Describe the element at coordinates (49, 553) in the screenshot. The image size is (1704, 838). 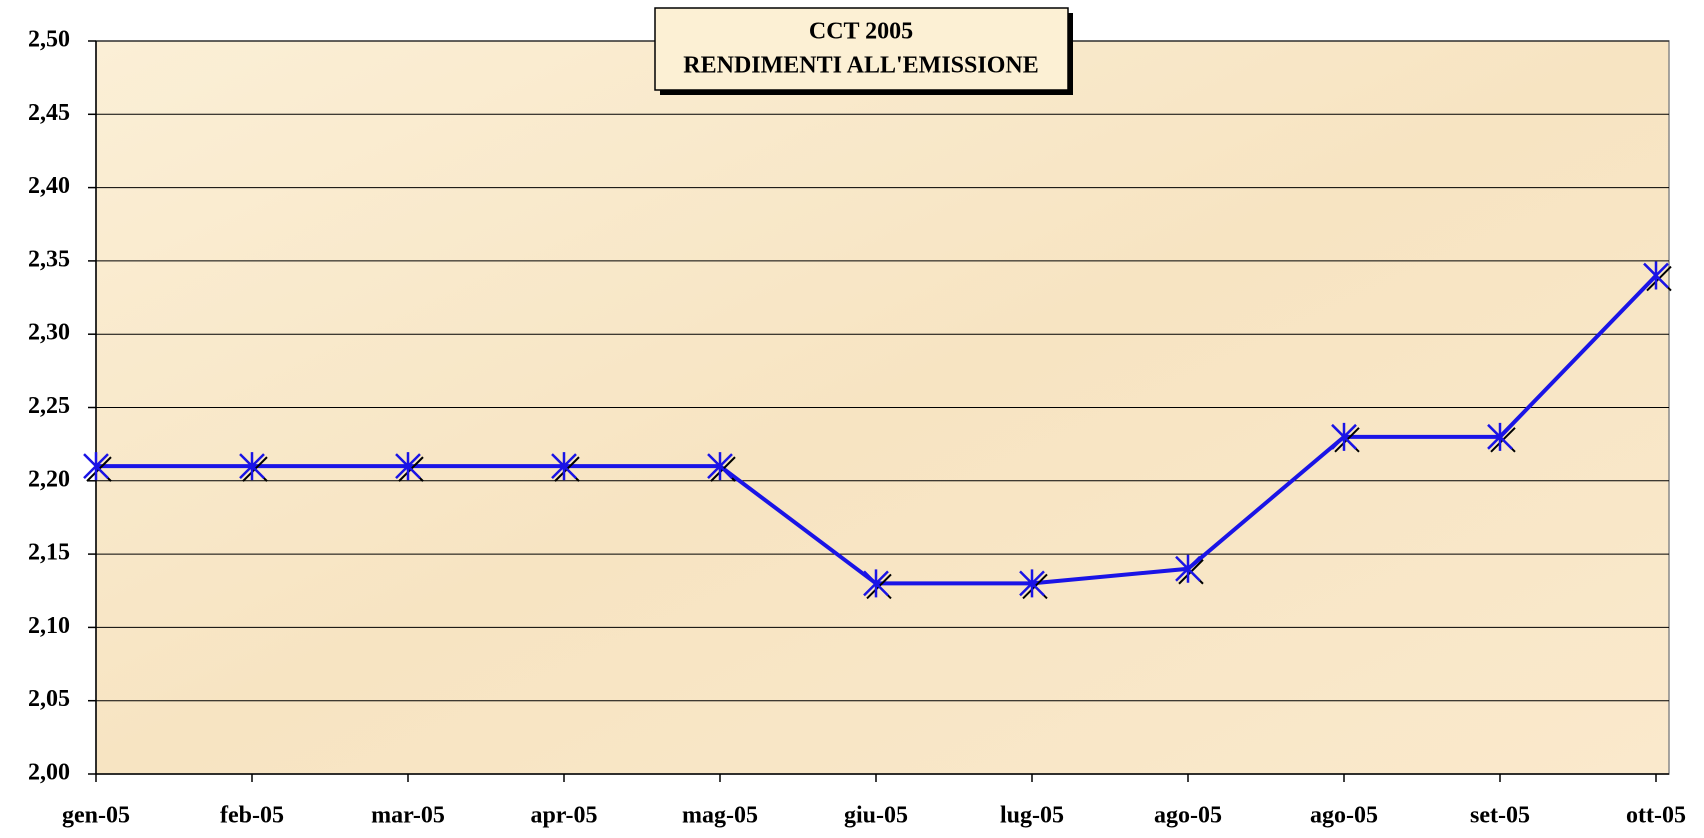
I see `y-tick-label: 2,15` at that location.